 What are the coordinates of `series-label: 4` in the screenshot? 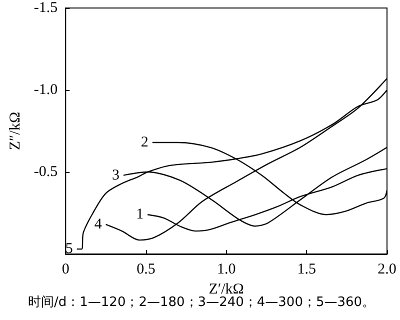 It's located at (98, 224).